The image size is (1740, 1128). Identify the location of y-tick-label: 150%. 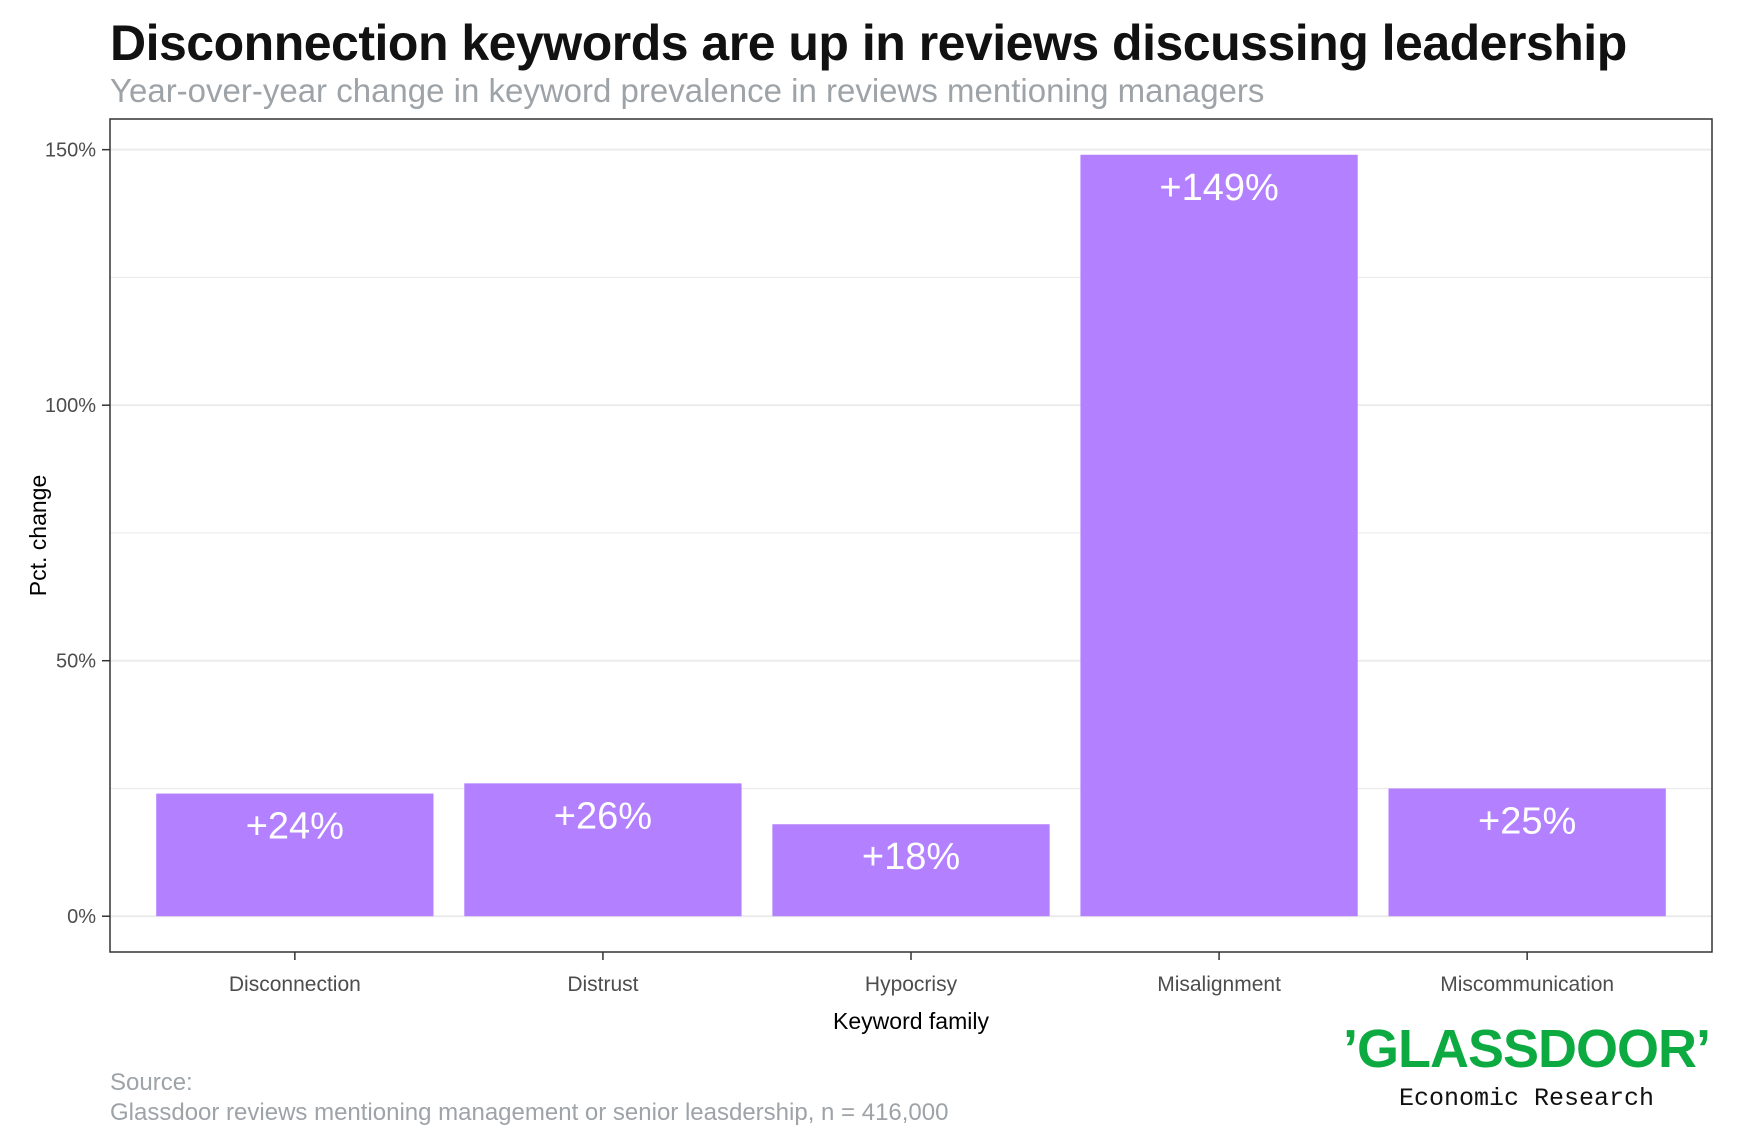
(70, 151).